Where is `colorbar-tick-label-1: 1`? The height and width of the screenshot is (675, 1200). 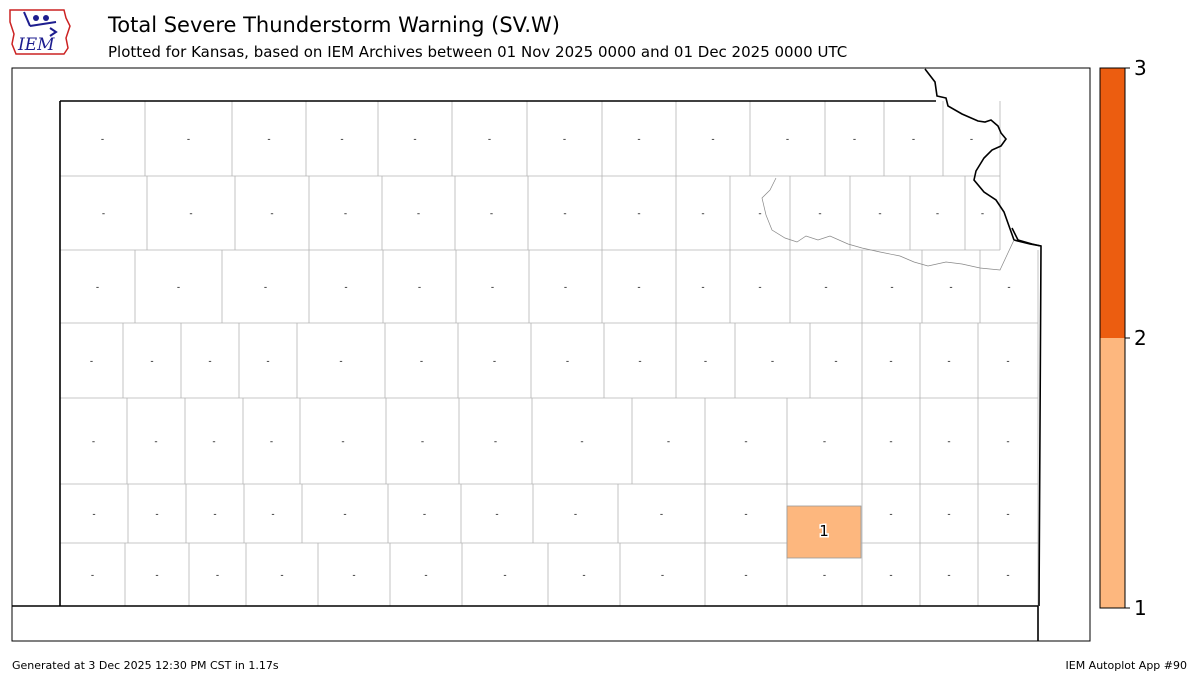
colorbar-tick-label-1: 1 is located at coordinates (1140, 608).